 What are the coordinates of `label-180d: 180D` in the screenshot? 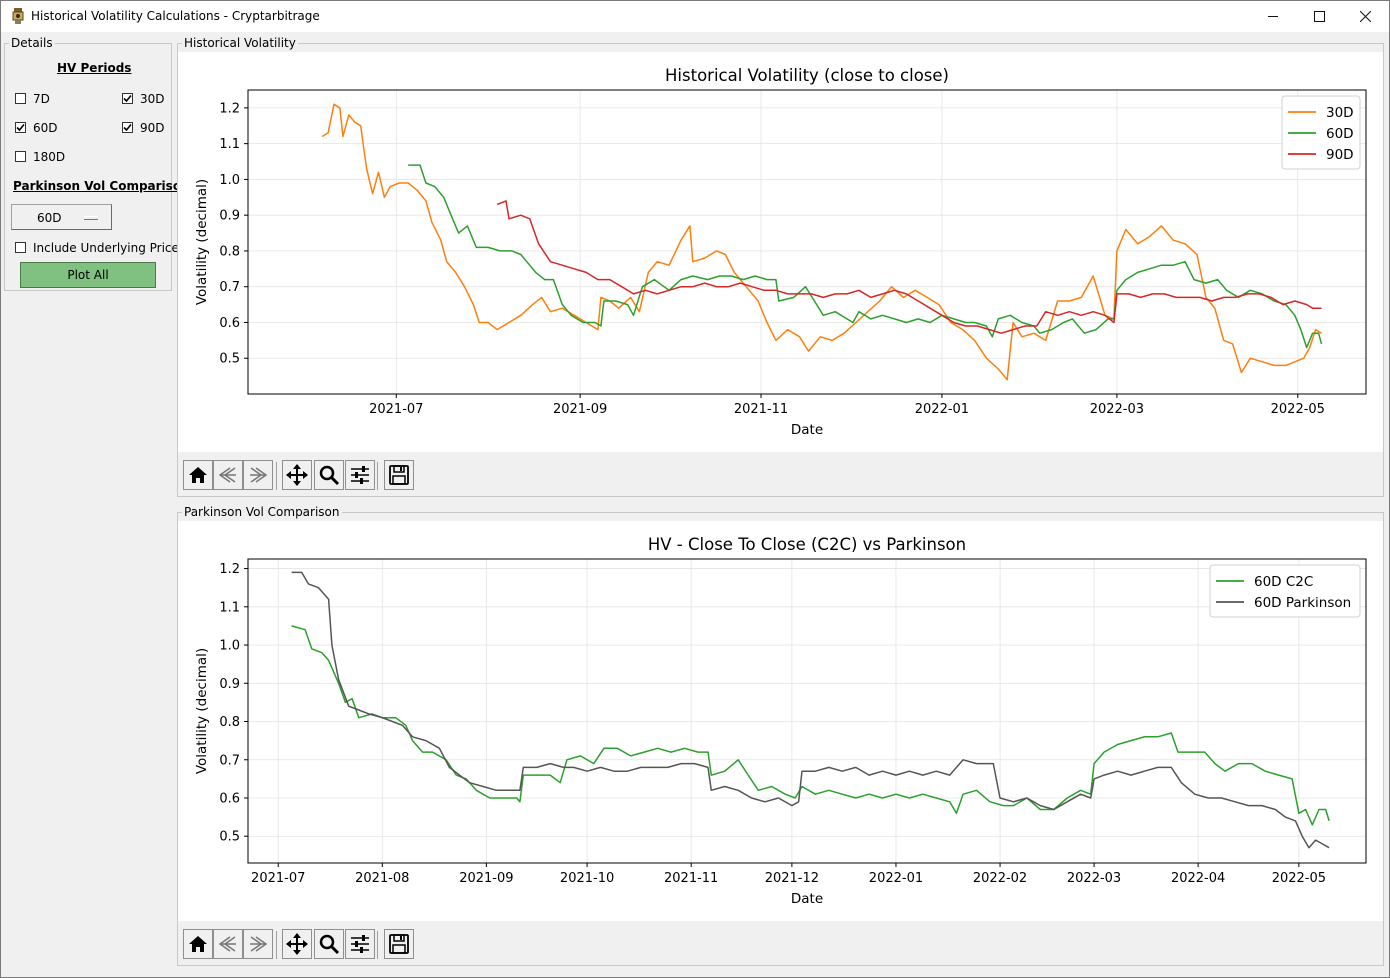 It's located at (49, 157).